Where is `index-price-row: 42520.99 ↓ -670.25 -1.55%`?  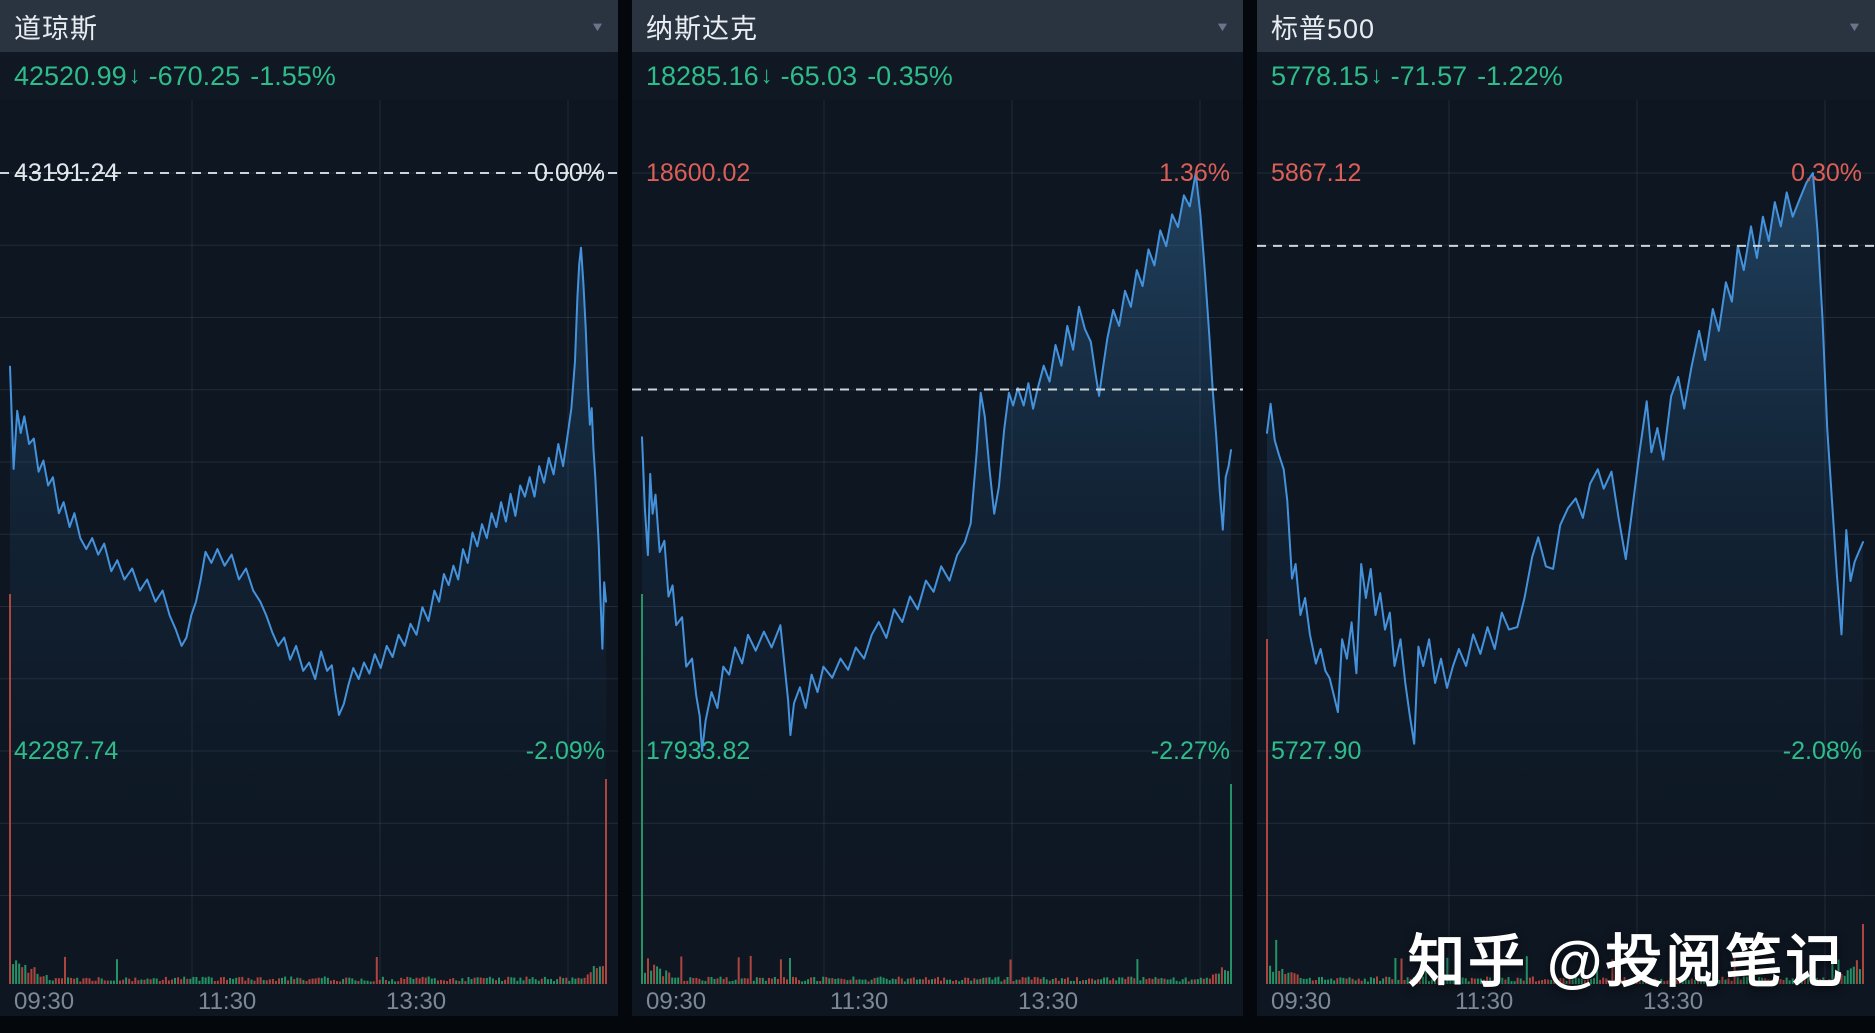 index-price-row: 42520.99 ↓ -670.25 -1.55% is located at coordinates (309, 76).